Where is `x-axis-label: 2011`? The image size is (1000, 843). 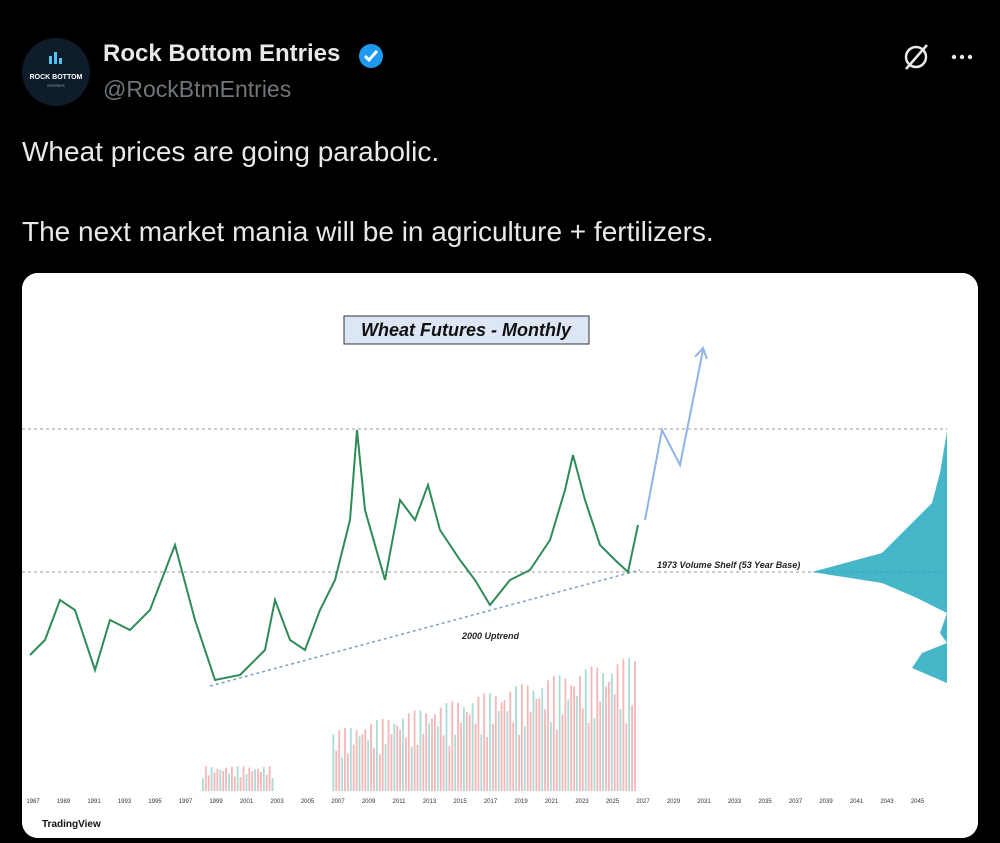 x-axis-label: 2011 is located at coordinates (400, 802).